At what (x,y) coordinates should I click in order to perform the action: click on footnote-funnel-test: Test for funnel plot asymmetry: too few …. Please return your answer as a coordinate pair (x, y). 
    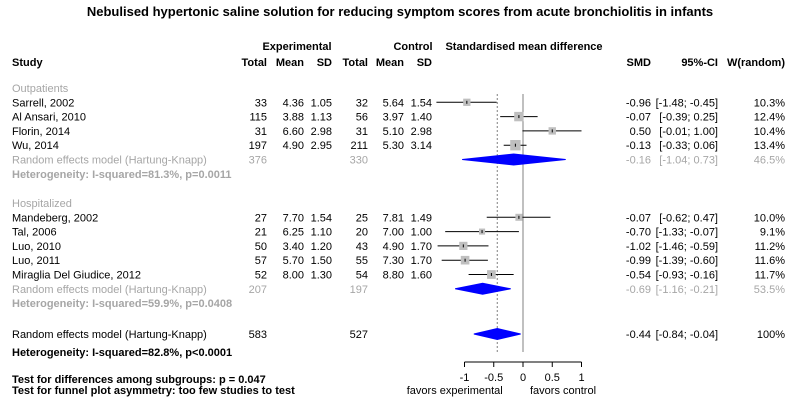
    Looking at the image, I should click on (153, 391).